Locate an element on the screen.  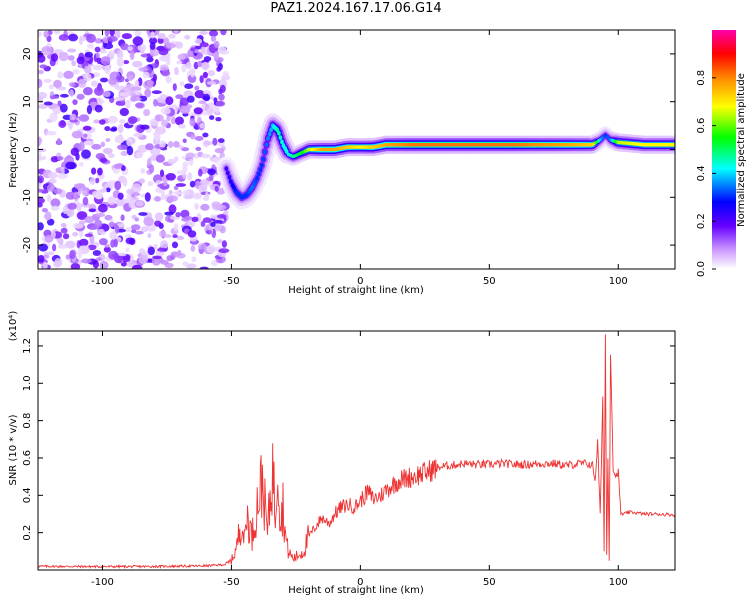
spectrogram-noise is located at coordinates (134, 149).